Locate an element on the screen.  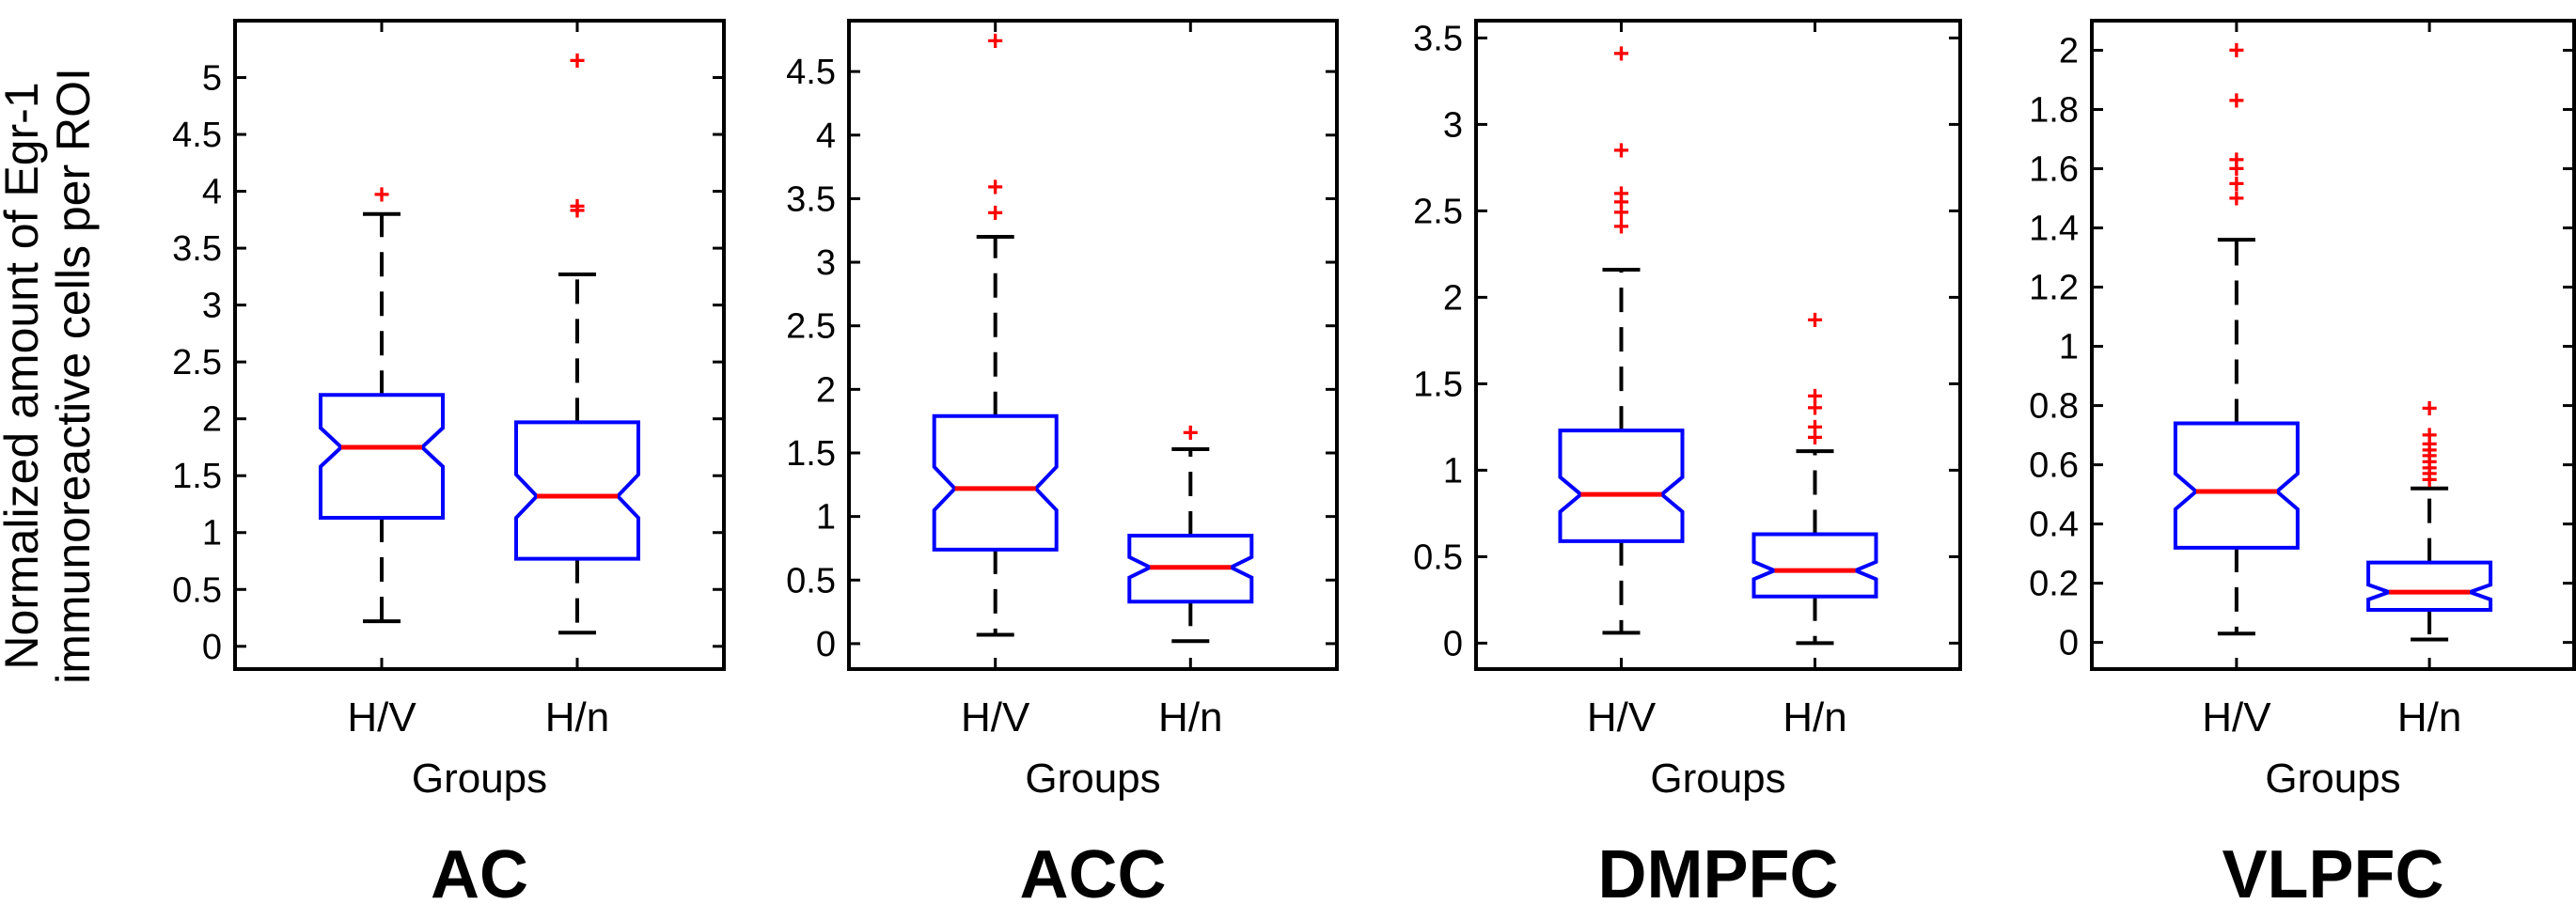
ytick-label: 1.6 is located at coordinates (2054, 170).